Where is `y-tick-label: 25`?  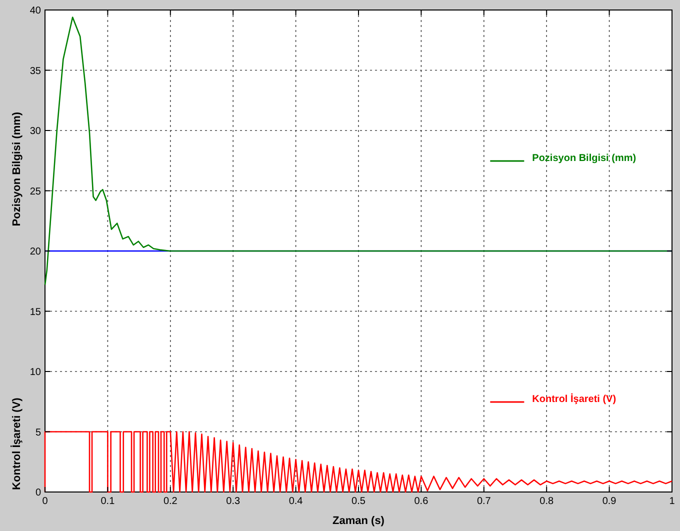
y-tick-label: 25 is located at coordinates (36, 192).